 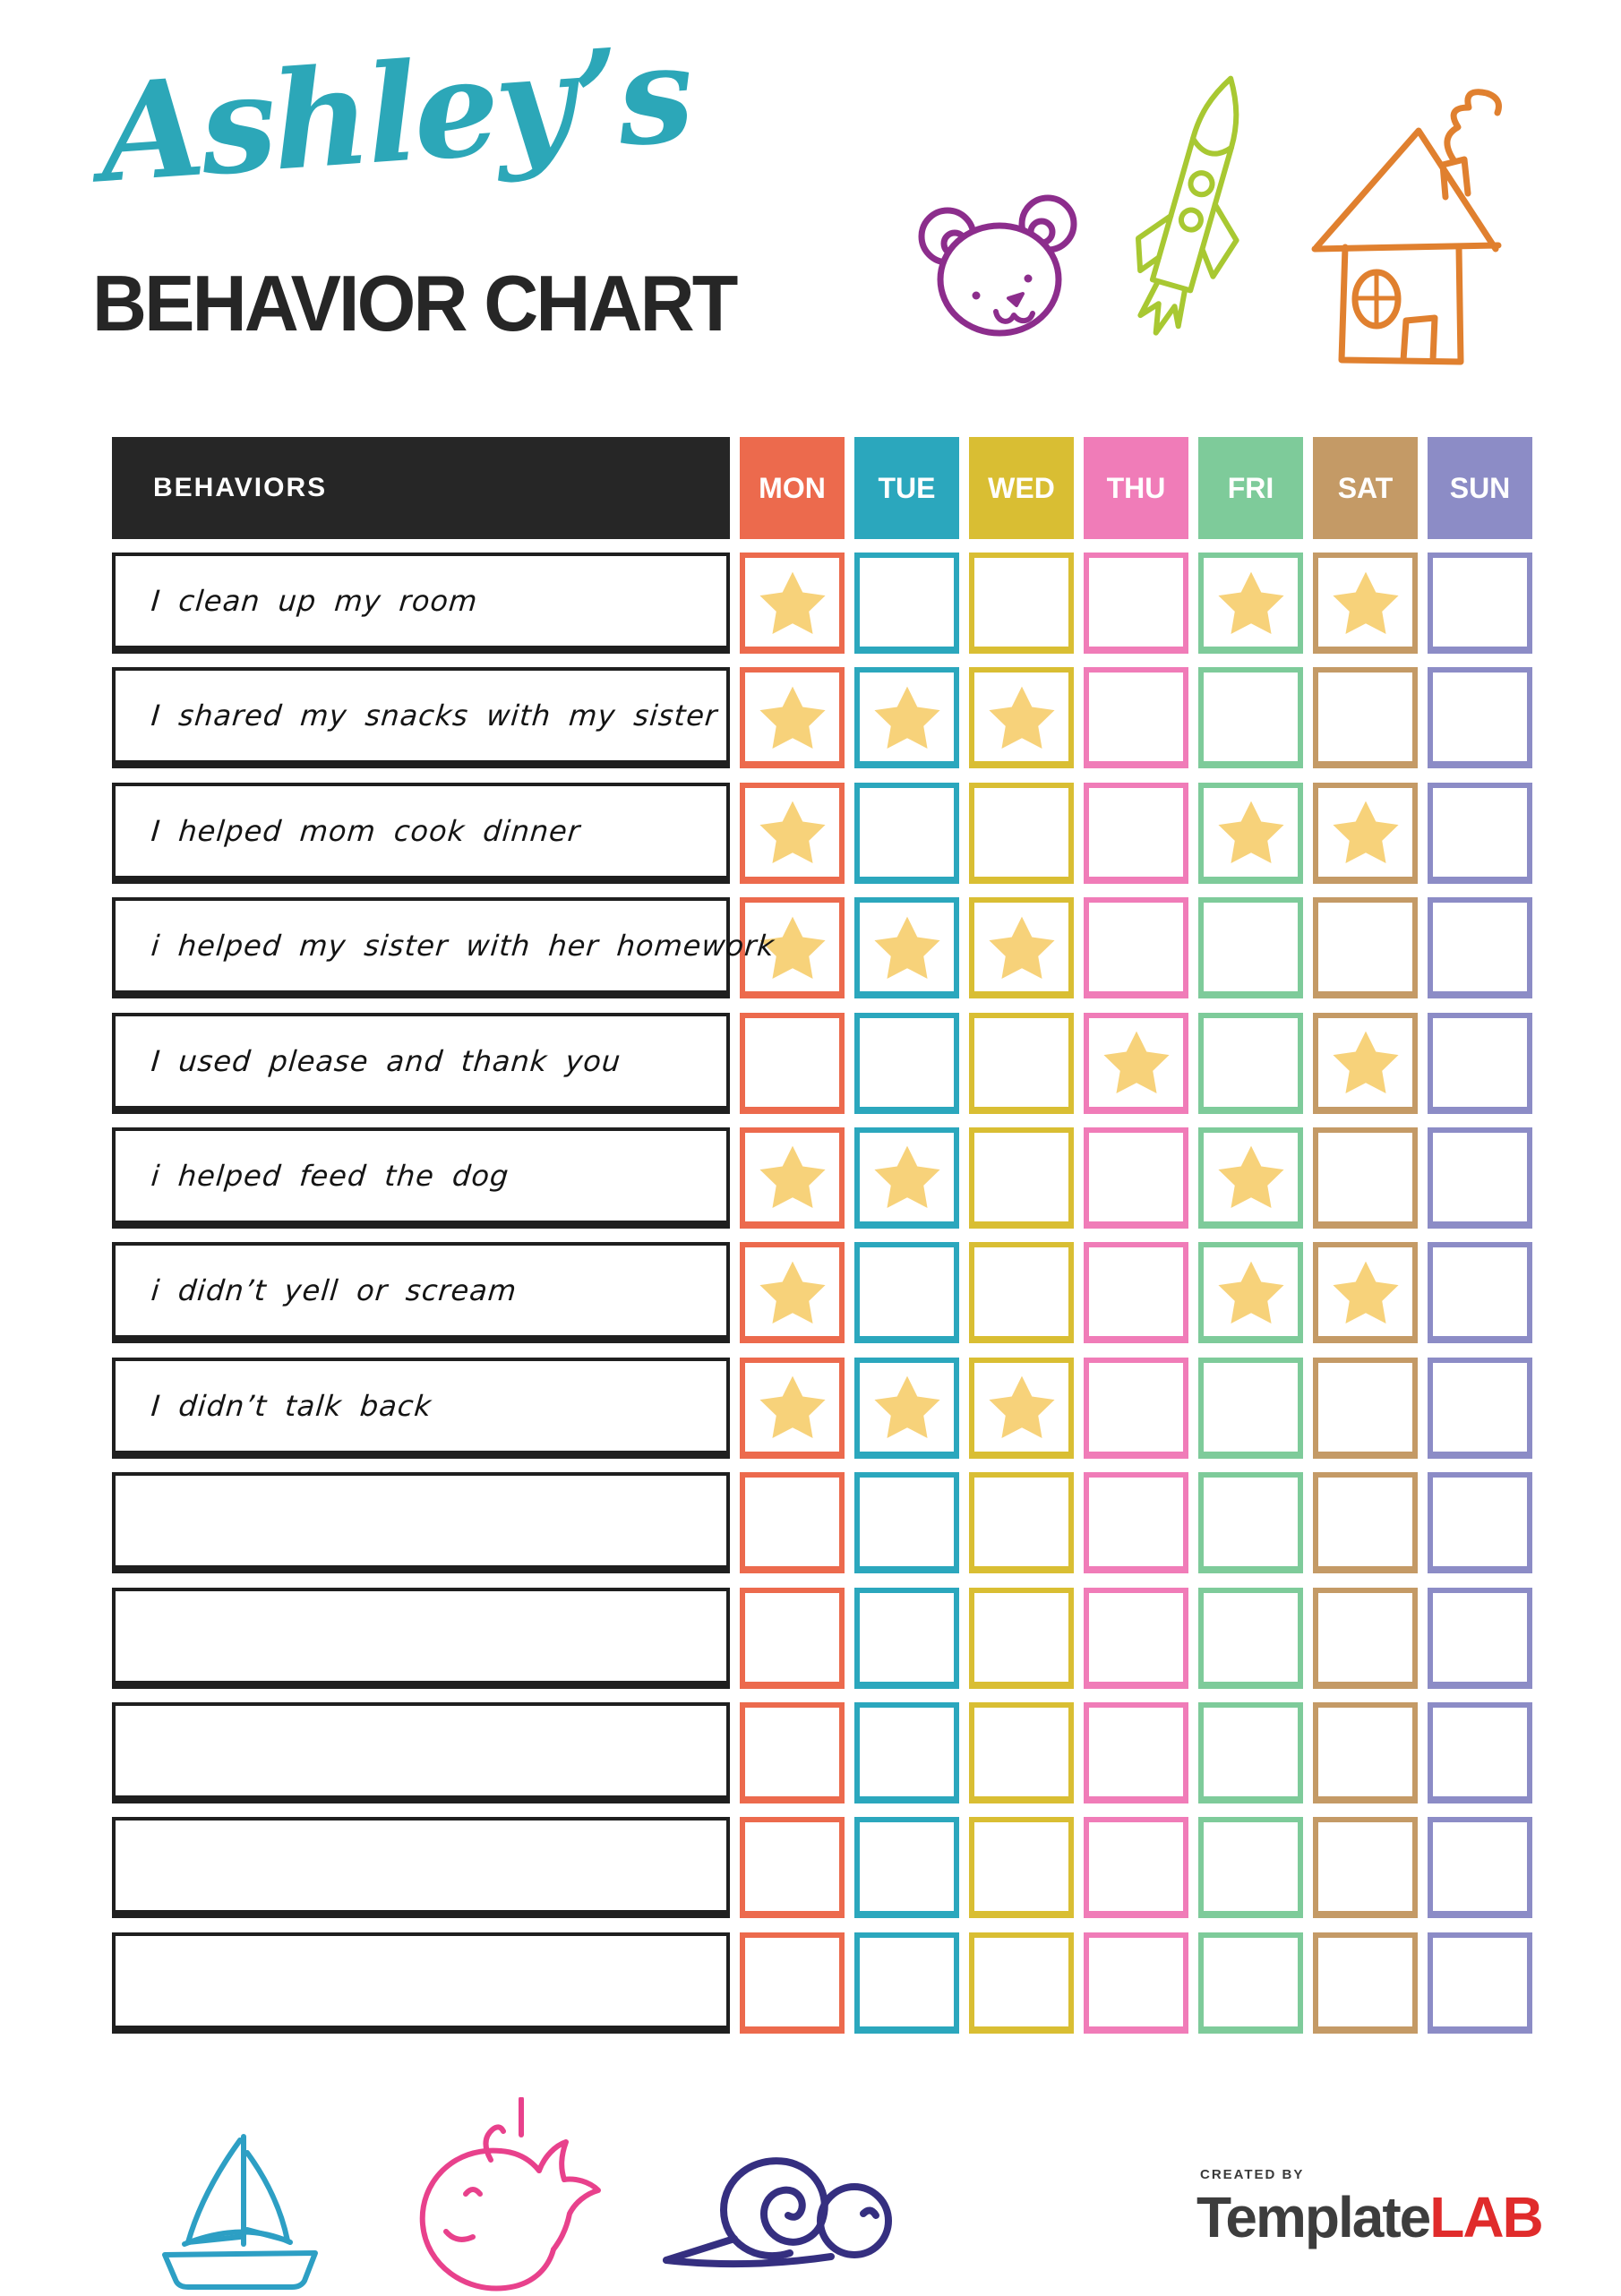 I want to click on table-row: I didn’t talk back, so click(x=822, y=1408).